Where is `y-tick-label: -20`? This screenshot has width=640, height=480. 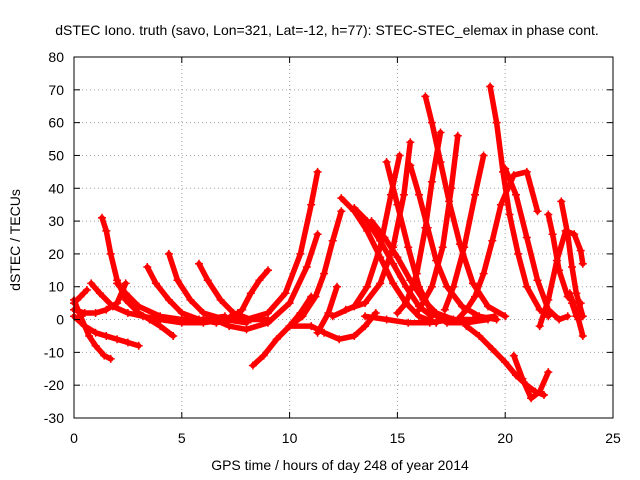 y-tick-label: -20 is located at coordinates (54, 385).